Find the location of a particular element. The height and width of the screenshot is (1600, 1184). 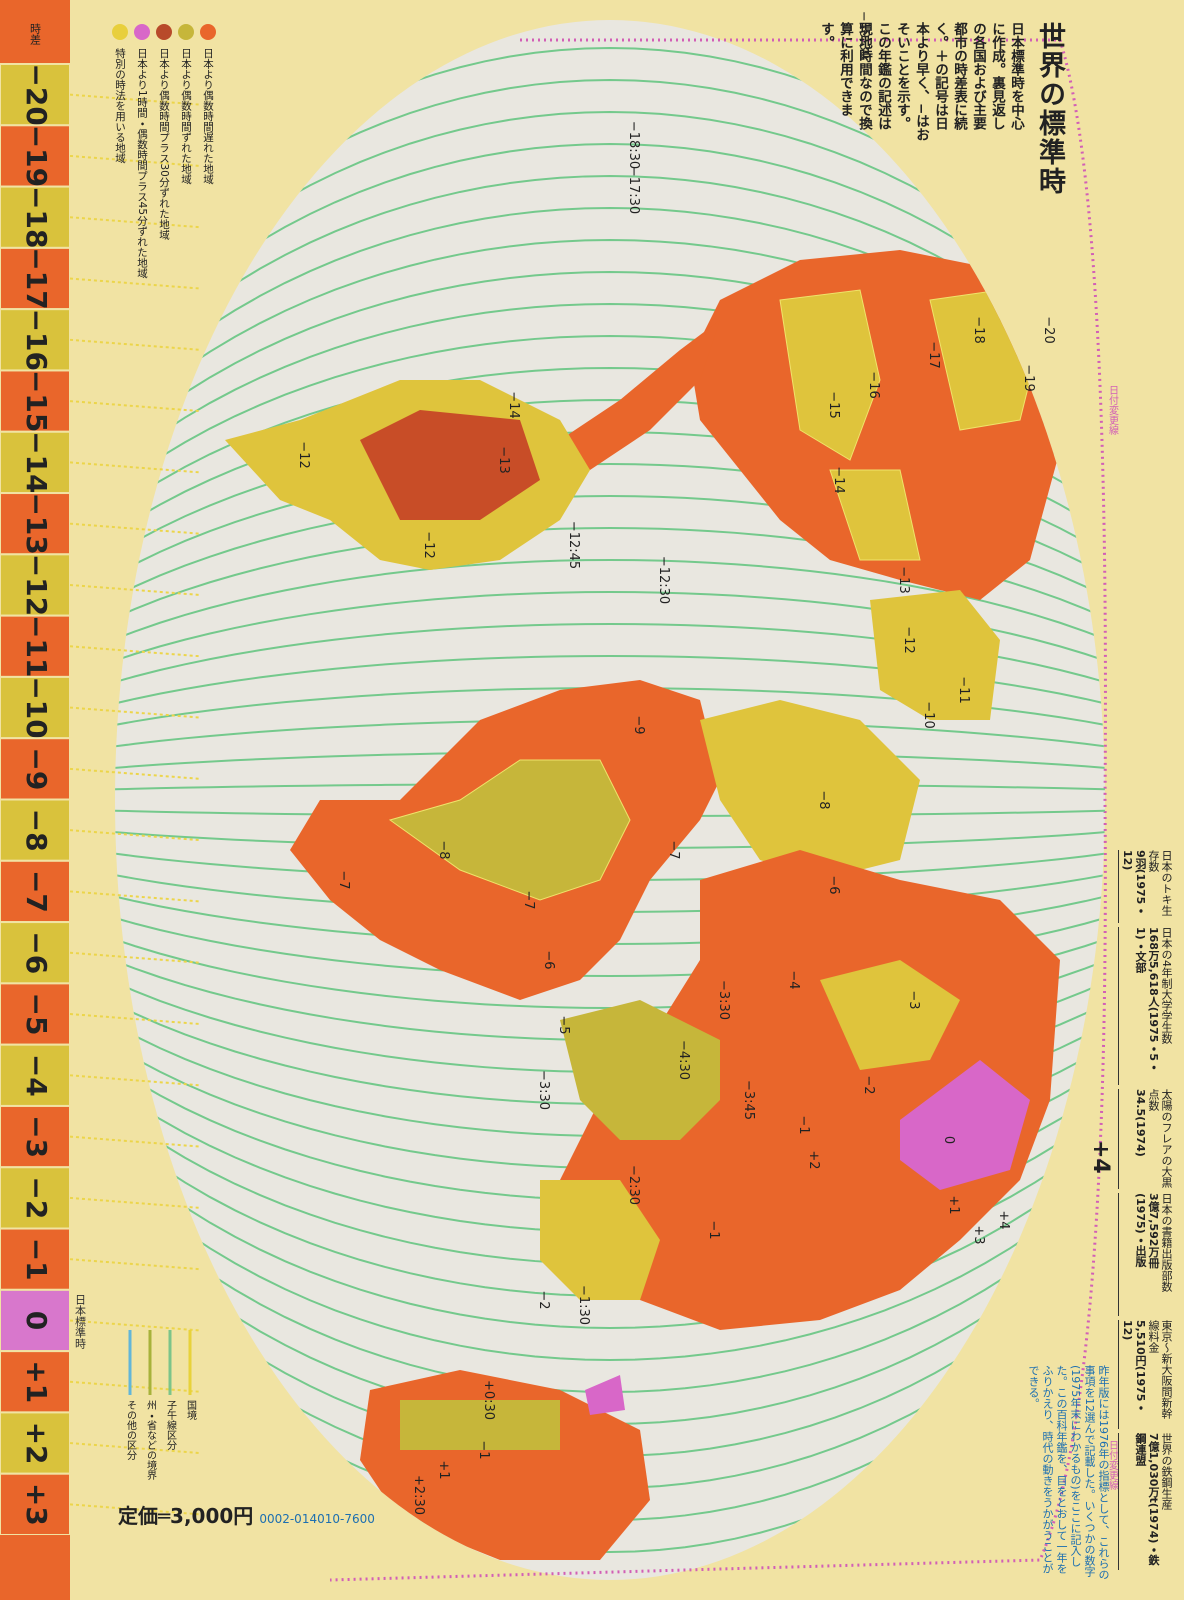

south-america-zone is located at coordinates (450, 465).